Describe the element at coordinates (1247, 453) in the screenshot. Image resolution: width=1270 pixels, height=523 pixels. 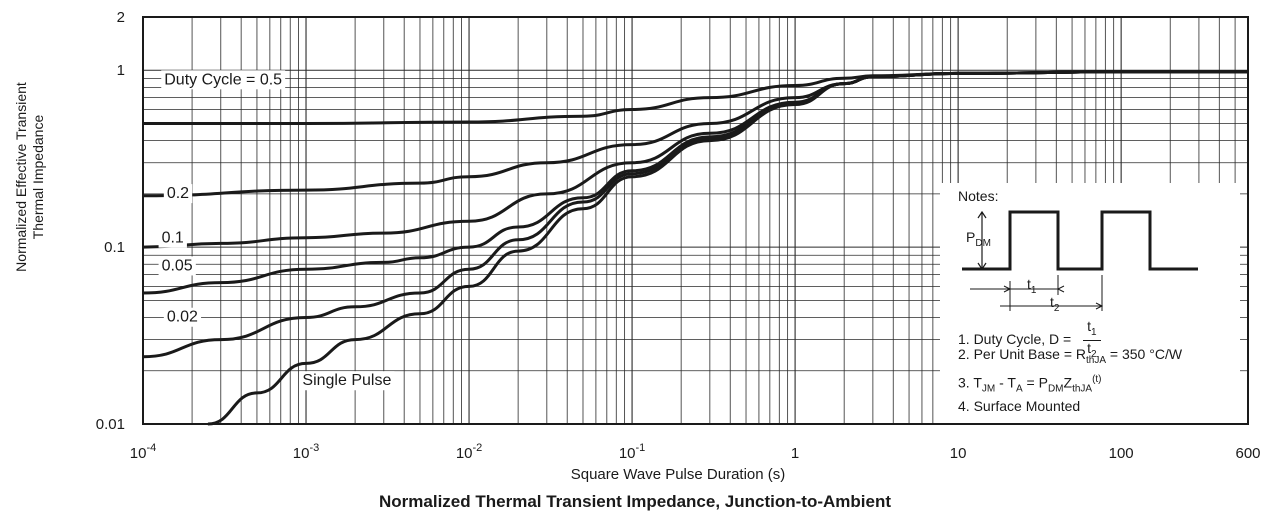
I see `x-tick-label-7: 600` at that location.